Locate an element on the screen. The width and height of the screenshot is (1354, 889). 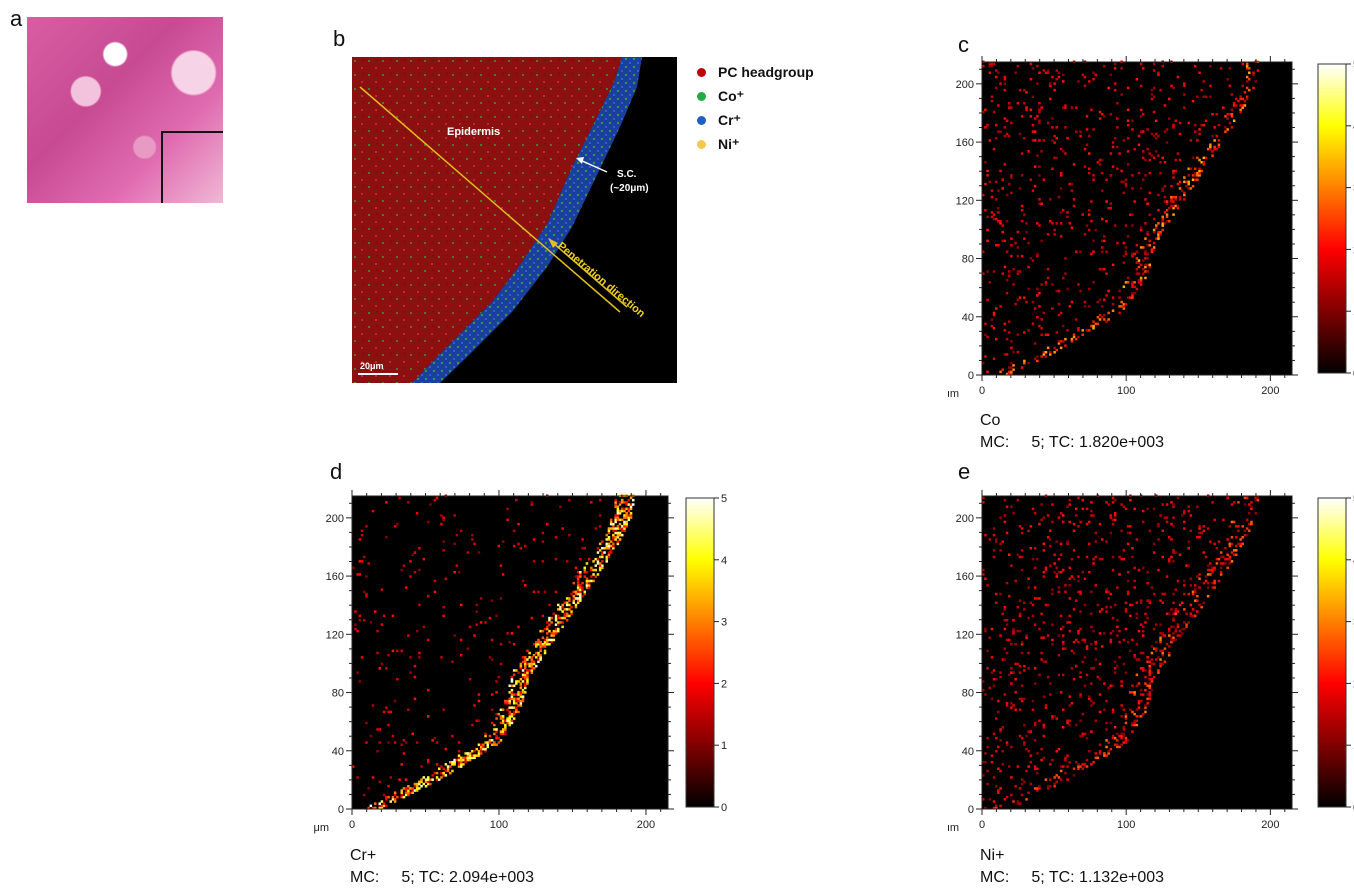
legend-text: Cr⁺ is located at coordinates (729, 119).